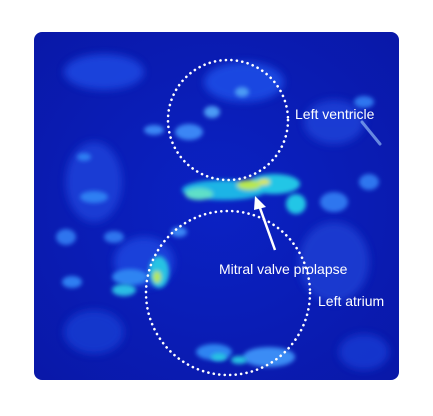  Describe the element at coordinates (351, 301) in the screenshot. I see `left-atrium-label: Left atrium` at that location.